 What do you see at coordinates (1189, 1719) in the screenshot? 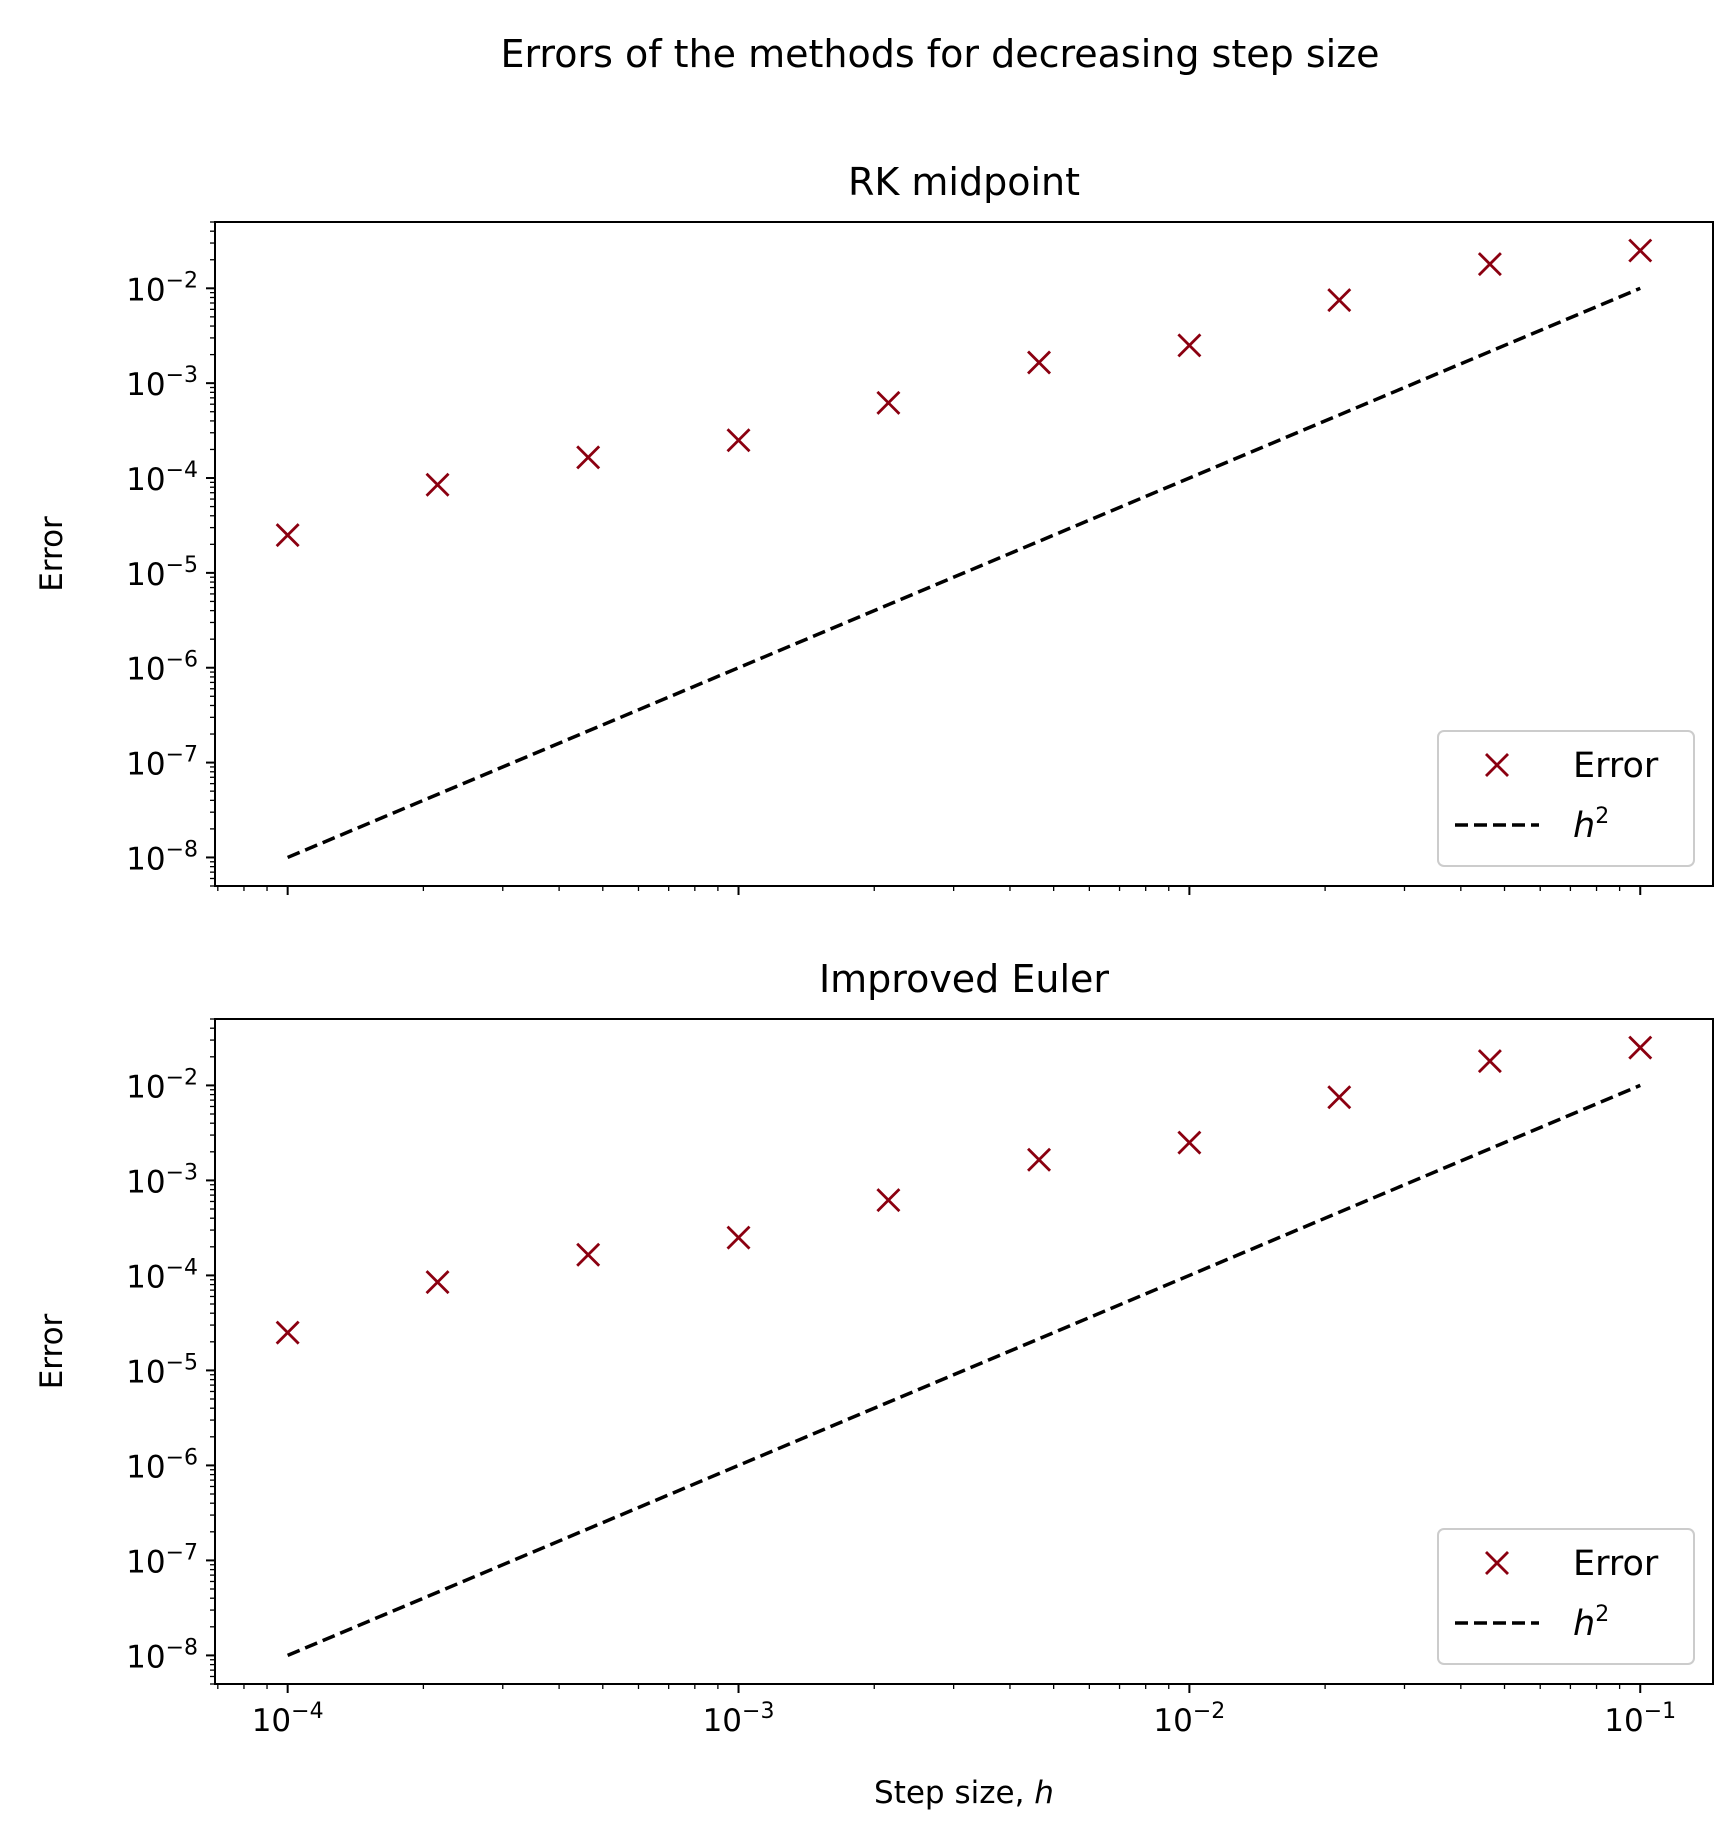
I see `x-tick-label: 10⁻²` at bounding box center [1189, 1719].